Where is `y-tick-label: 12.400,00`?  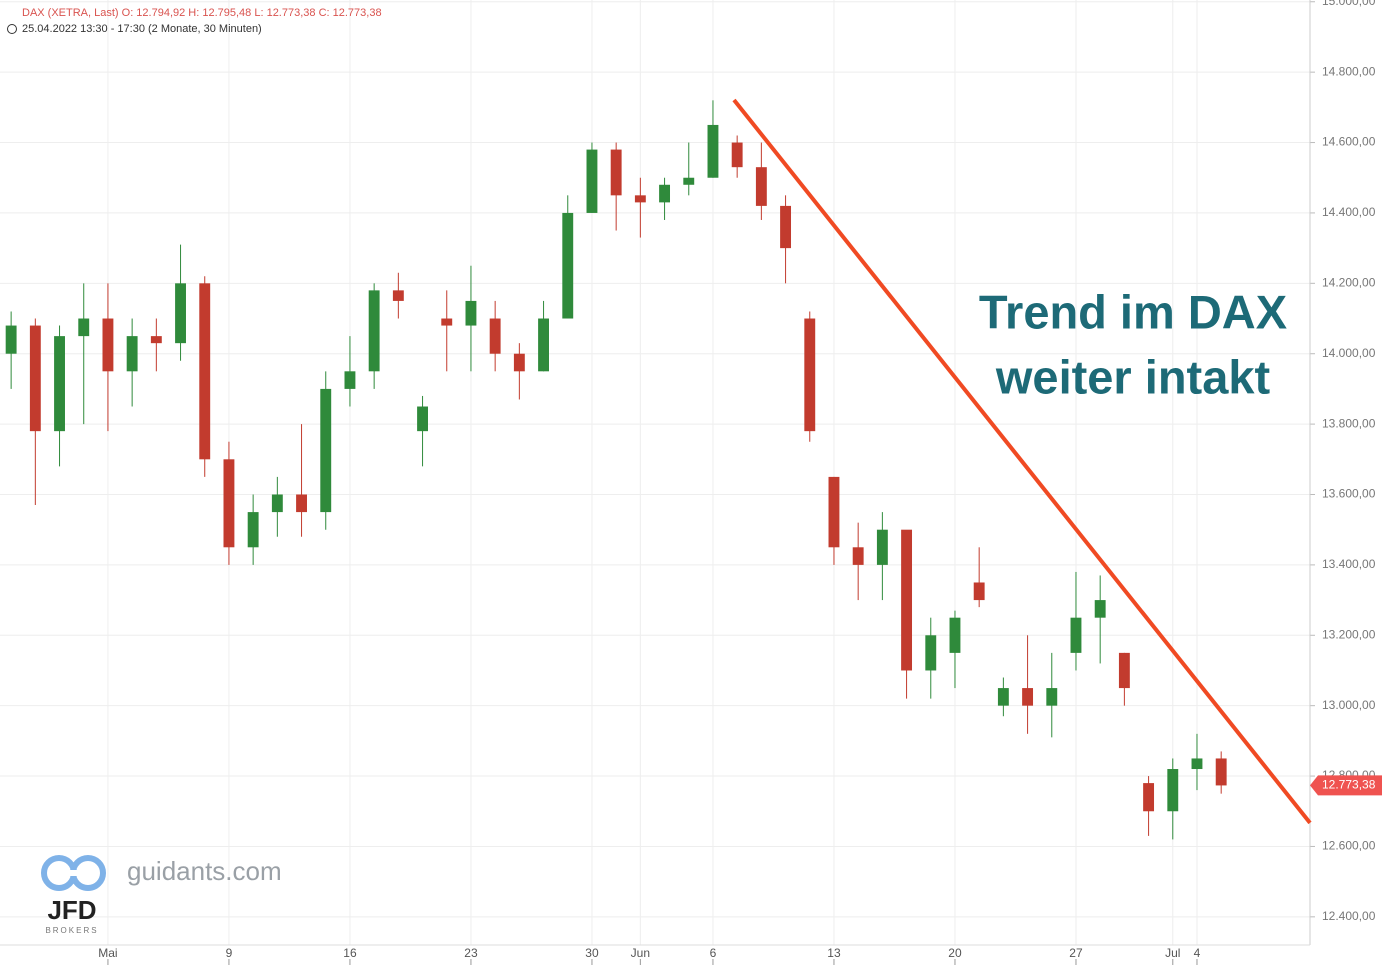
y-tick-label: 12.400,00 is located at coordinates (1349, 916).